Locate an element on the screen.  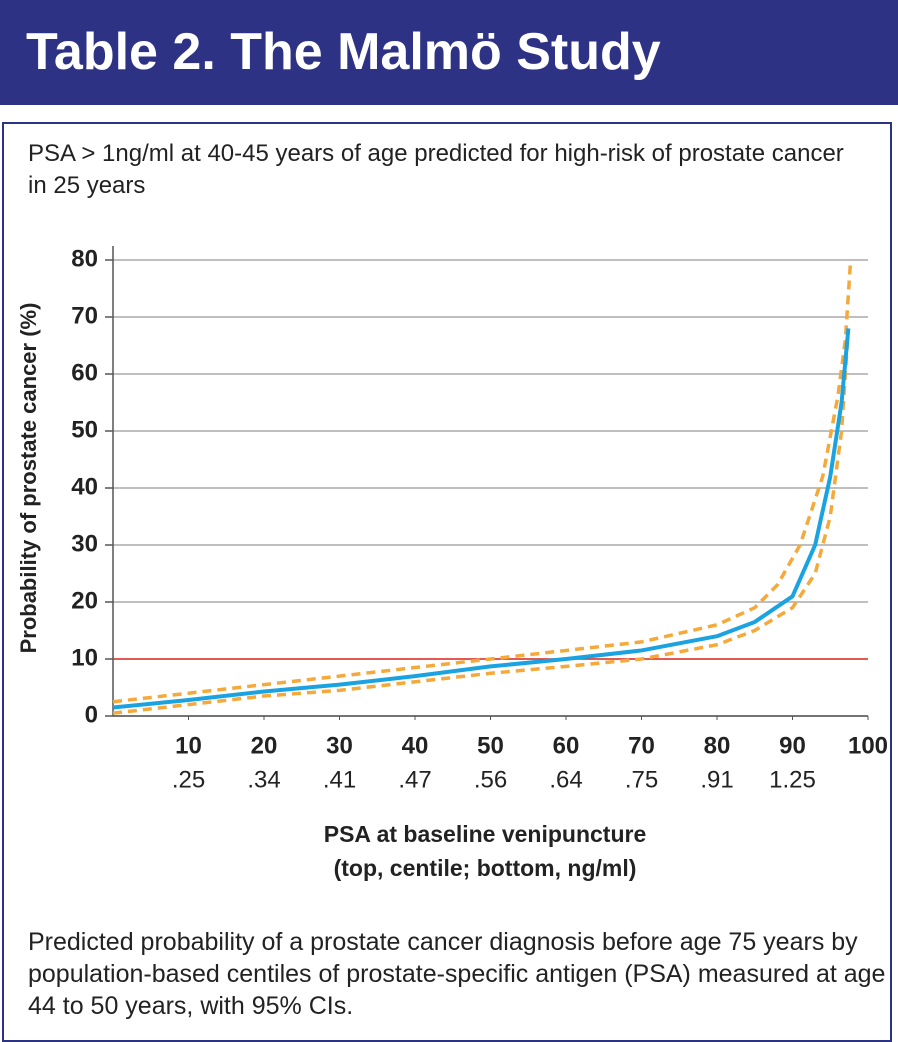
y-tick-label: 60 is located at coordinates (84, 372).